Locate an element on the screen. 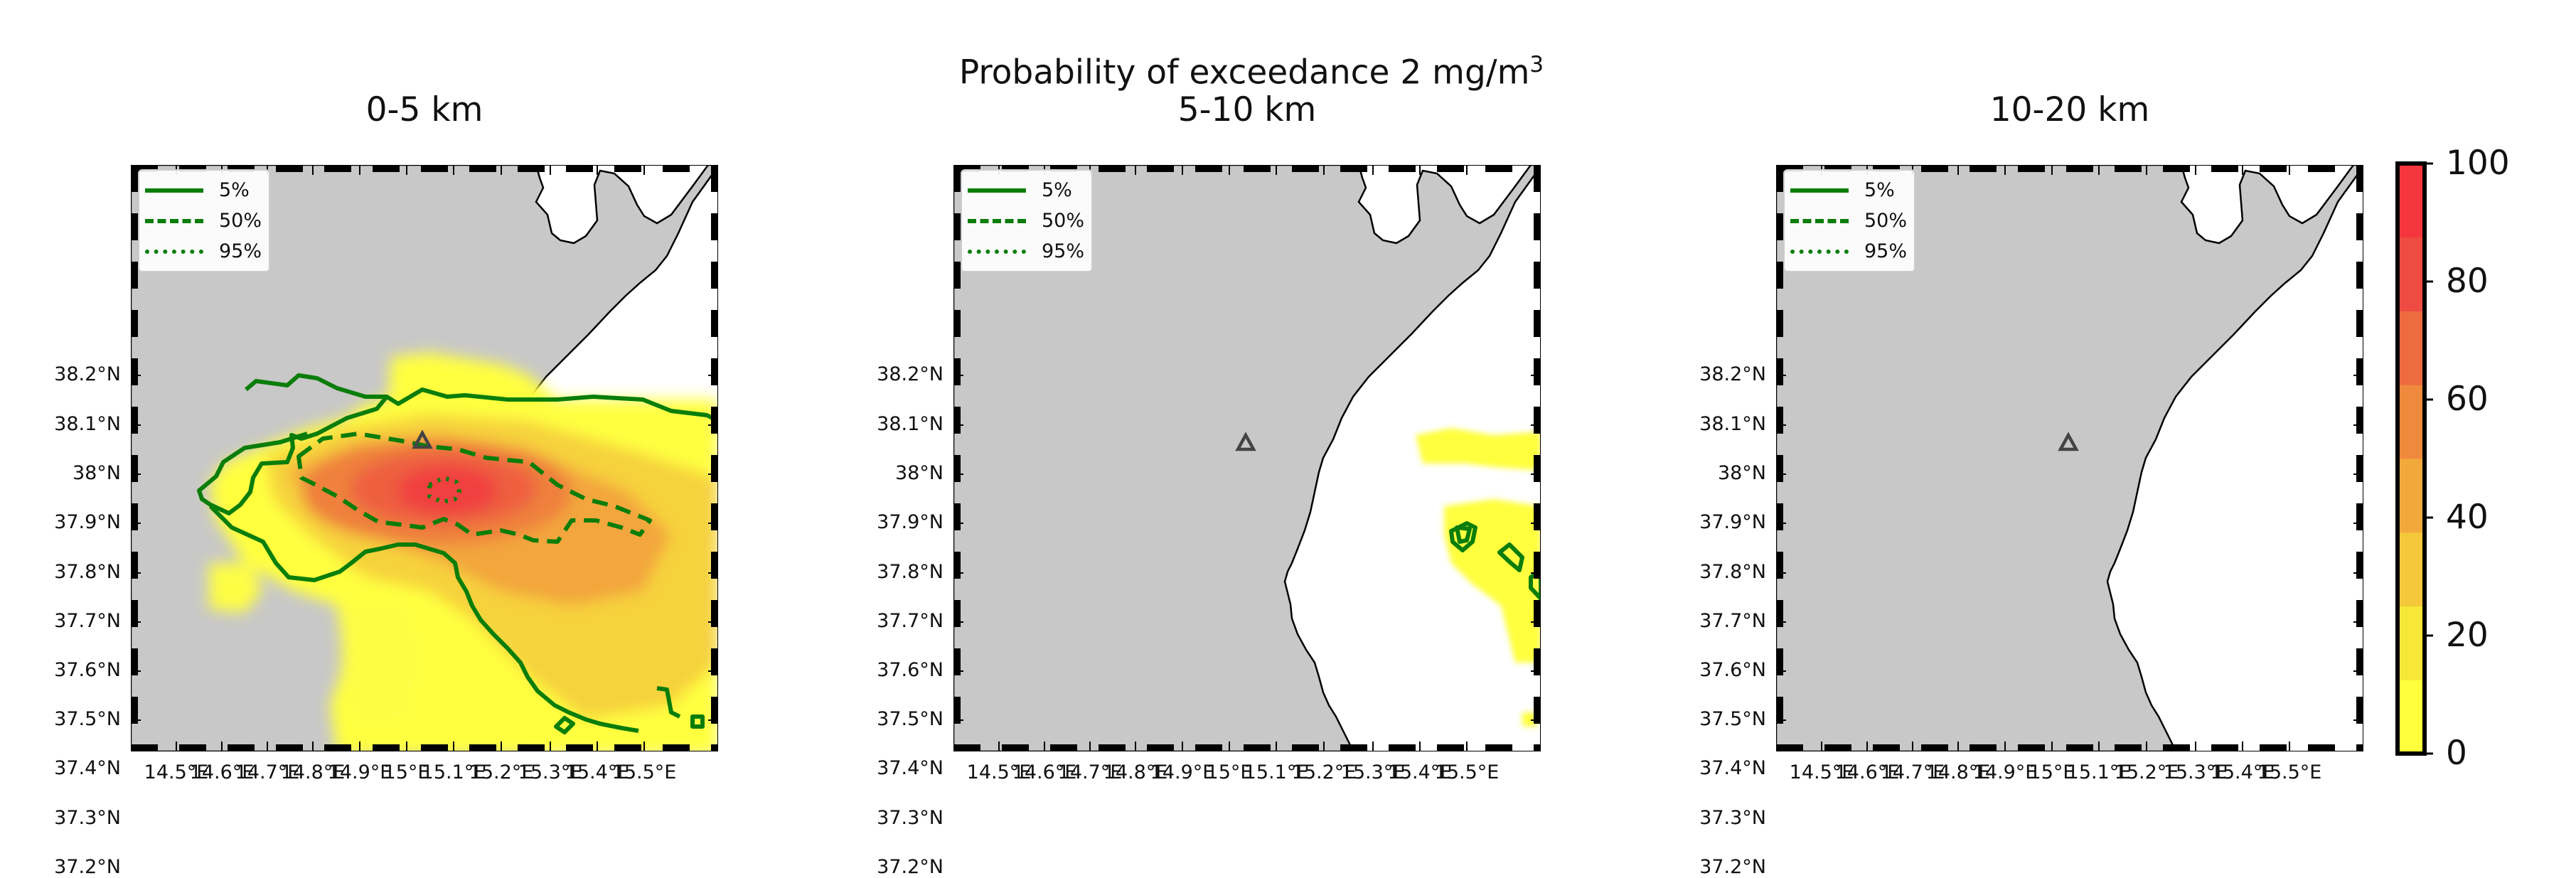 Image resolution: width=2576 pixels, height=878 pixels. lon-tick-label: 14.9°E is located at coordinates (2005, 772).